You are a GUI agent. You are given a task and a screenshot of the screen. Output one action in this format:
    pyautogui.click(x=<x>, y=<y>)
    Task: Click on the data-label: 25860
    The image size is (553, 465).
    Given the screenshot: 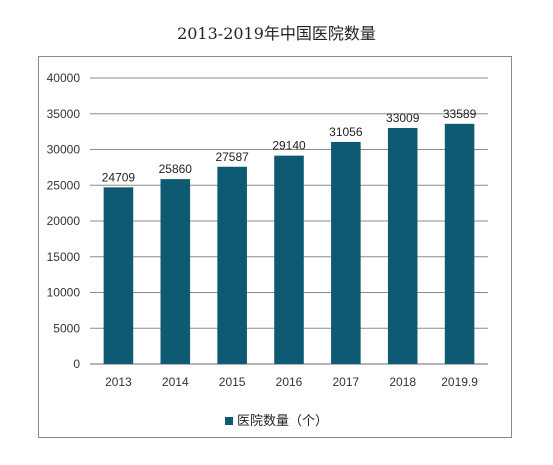 What is the action you would take?
    pyautogui.click(x=176, y=169)
    